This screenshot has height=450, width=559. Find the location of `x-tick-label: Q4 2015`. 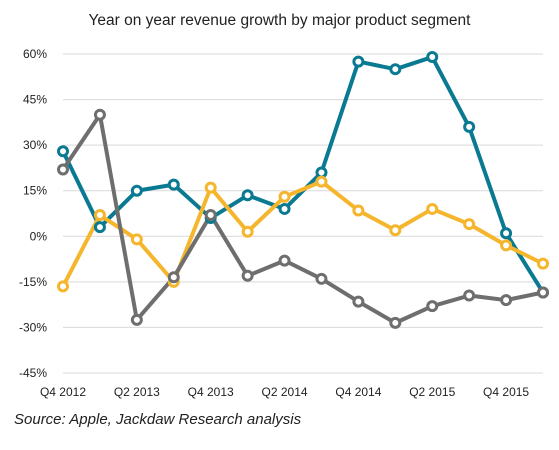

x-tick-label: Q4 2015 is located at coordinates (506, 392).